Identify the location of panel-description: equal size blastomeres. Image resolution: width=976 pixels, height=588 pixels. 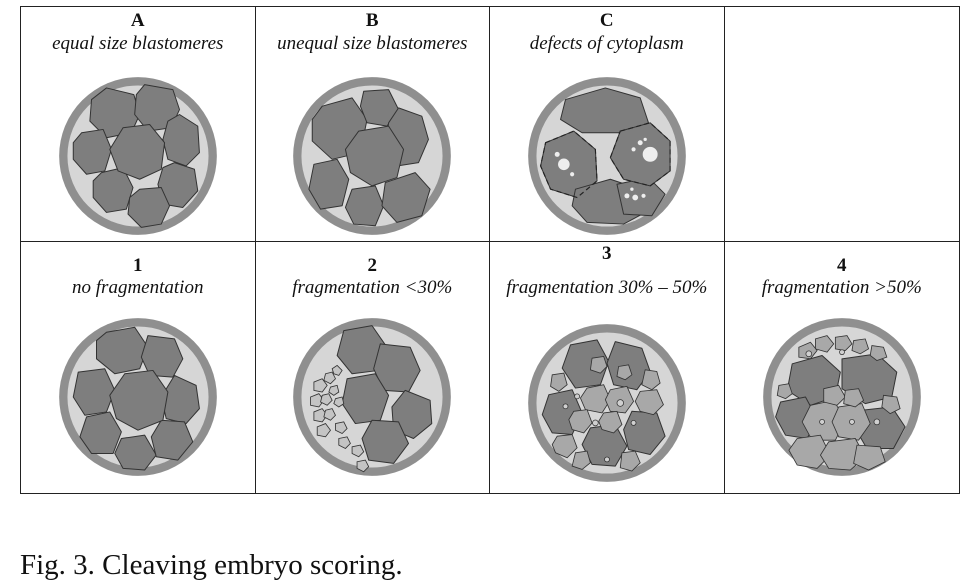
(138, 43).